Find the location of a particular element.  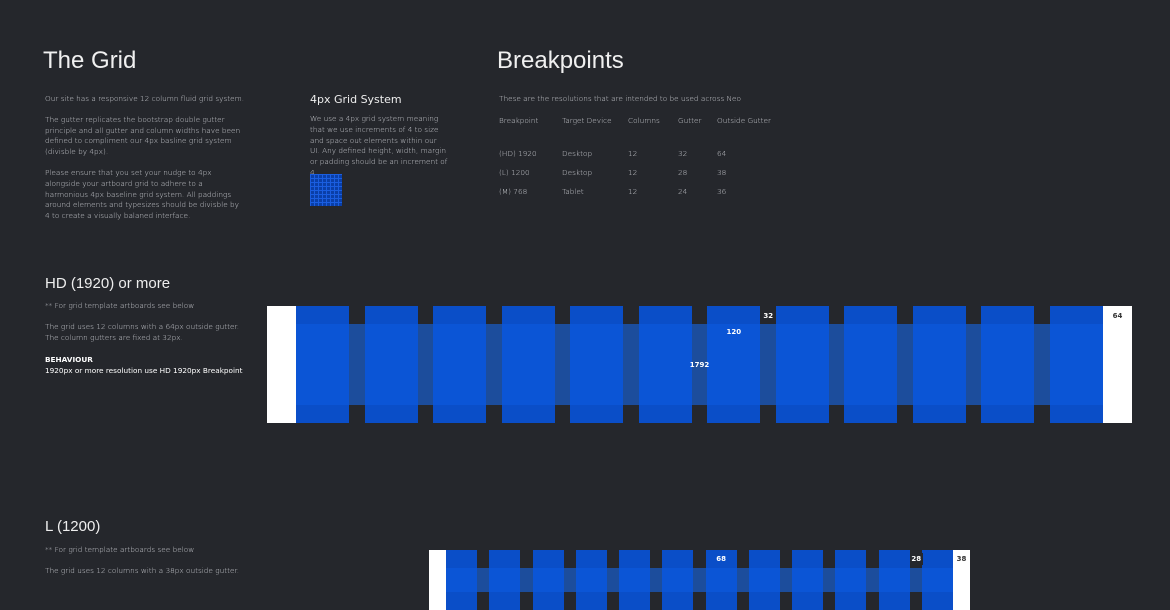

gutter-label: 32 is located at coordinates (768, 316).